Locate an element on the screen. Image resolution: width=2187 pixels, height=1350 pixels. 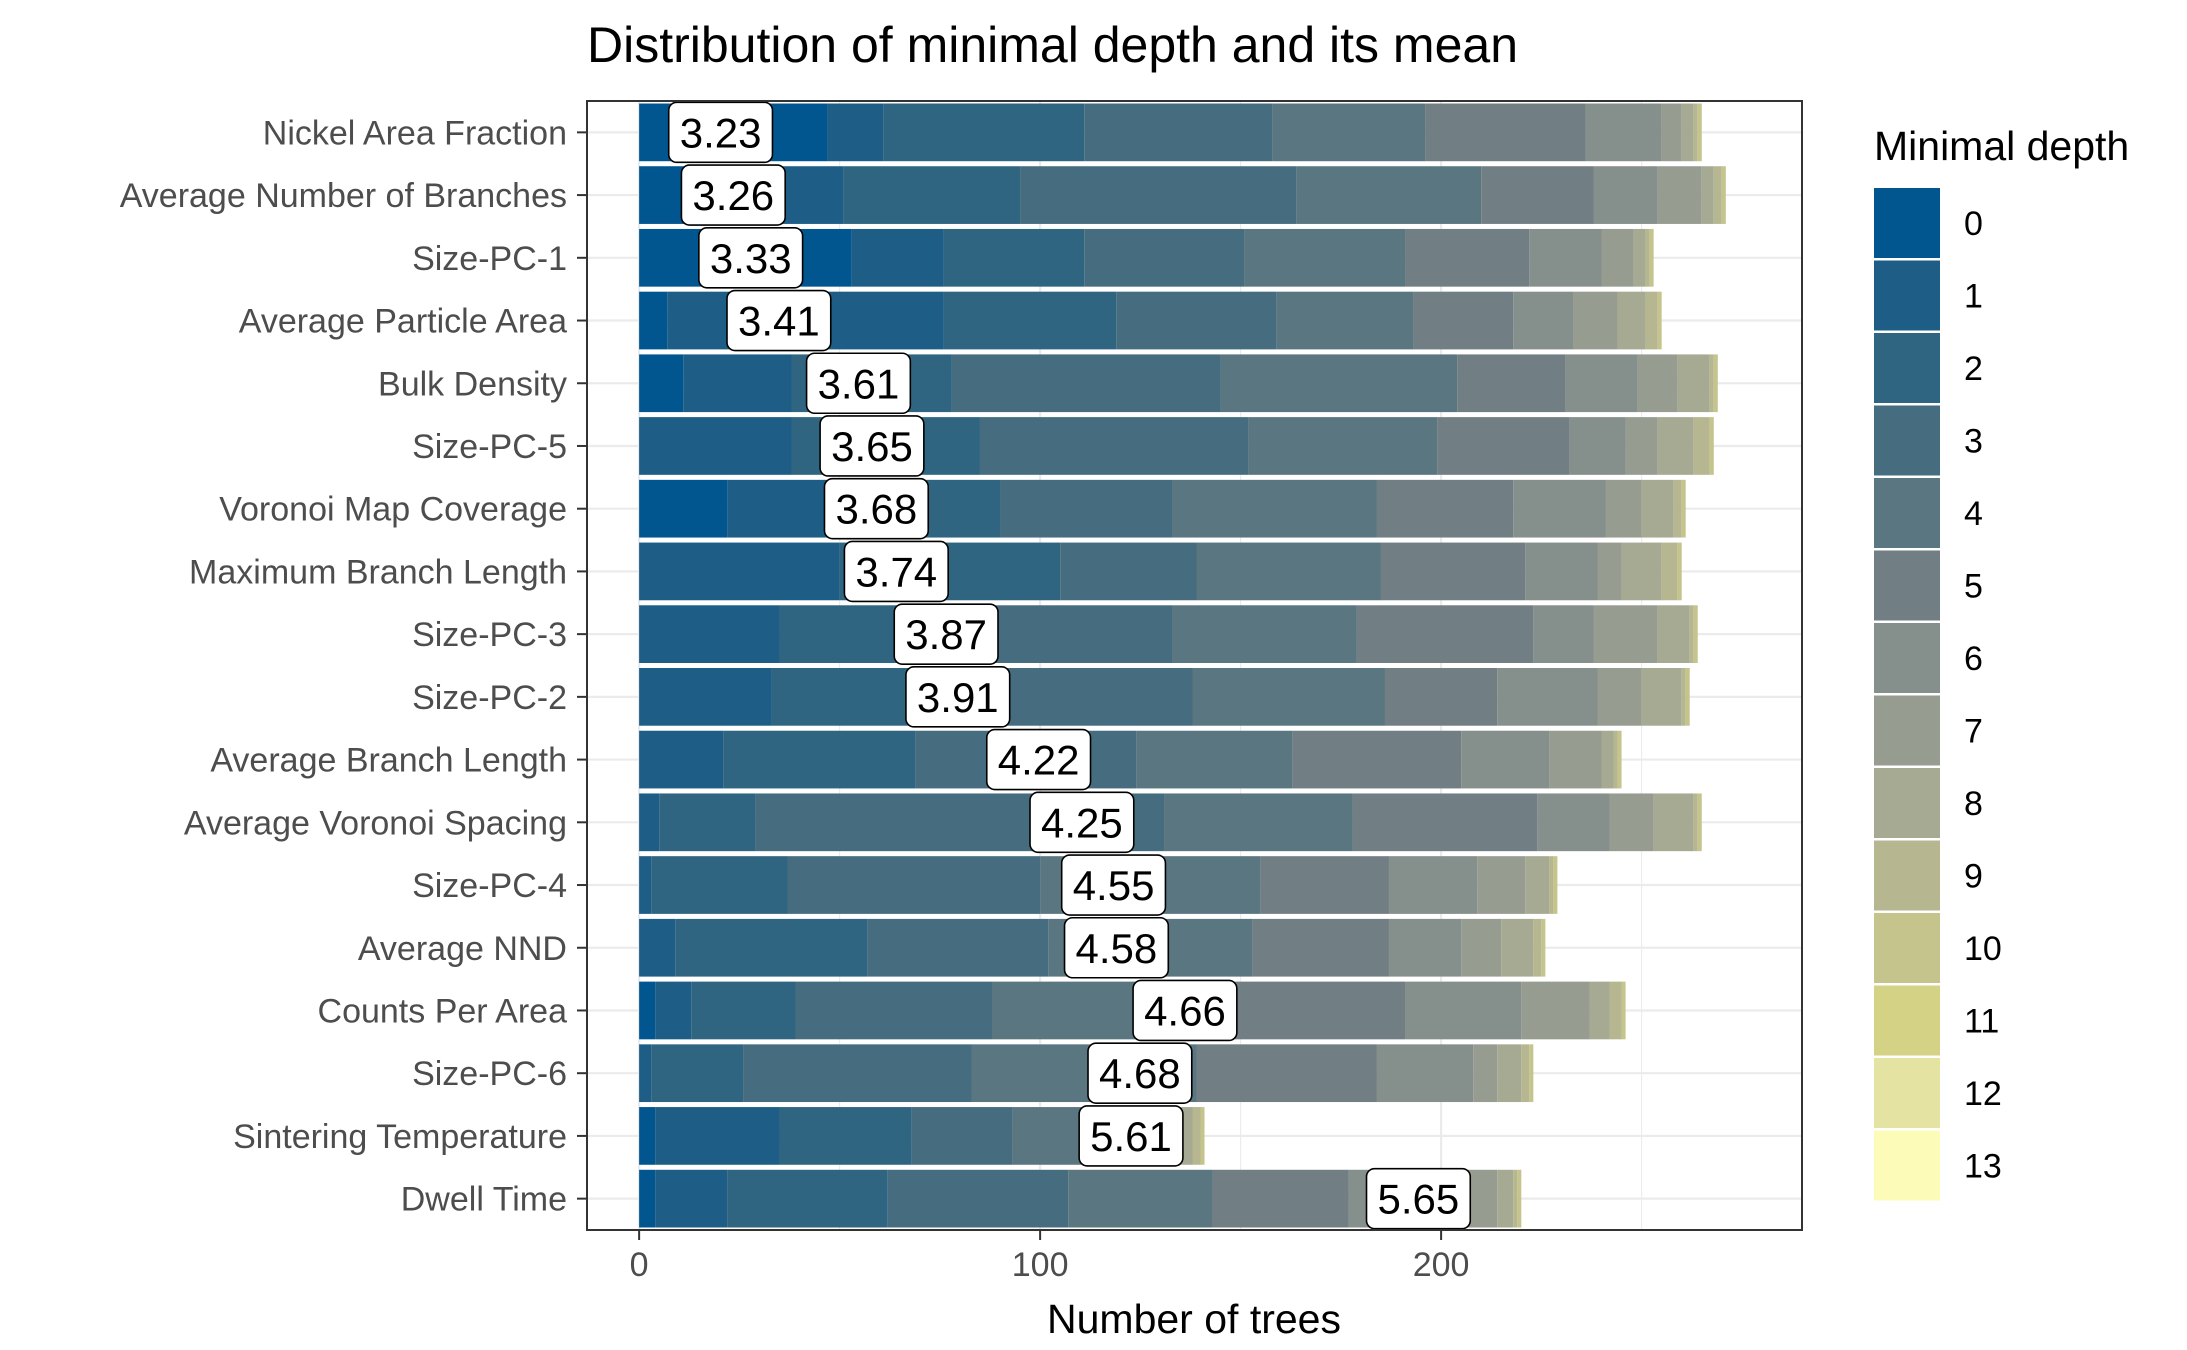
mean-label-text: 3.87 is located at coordinates (946, 634).